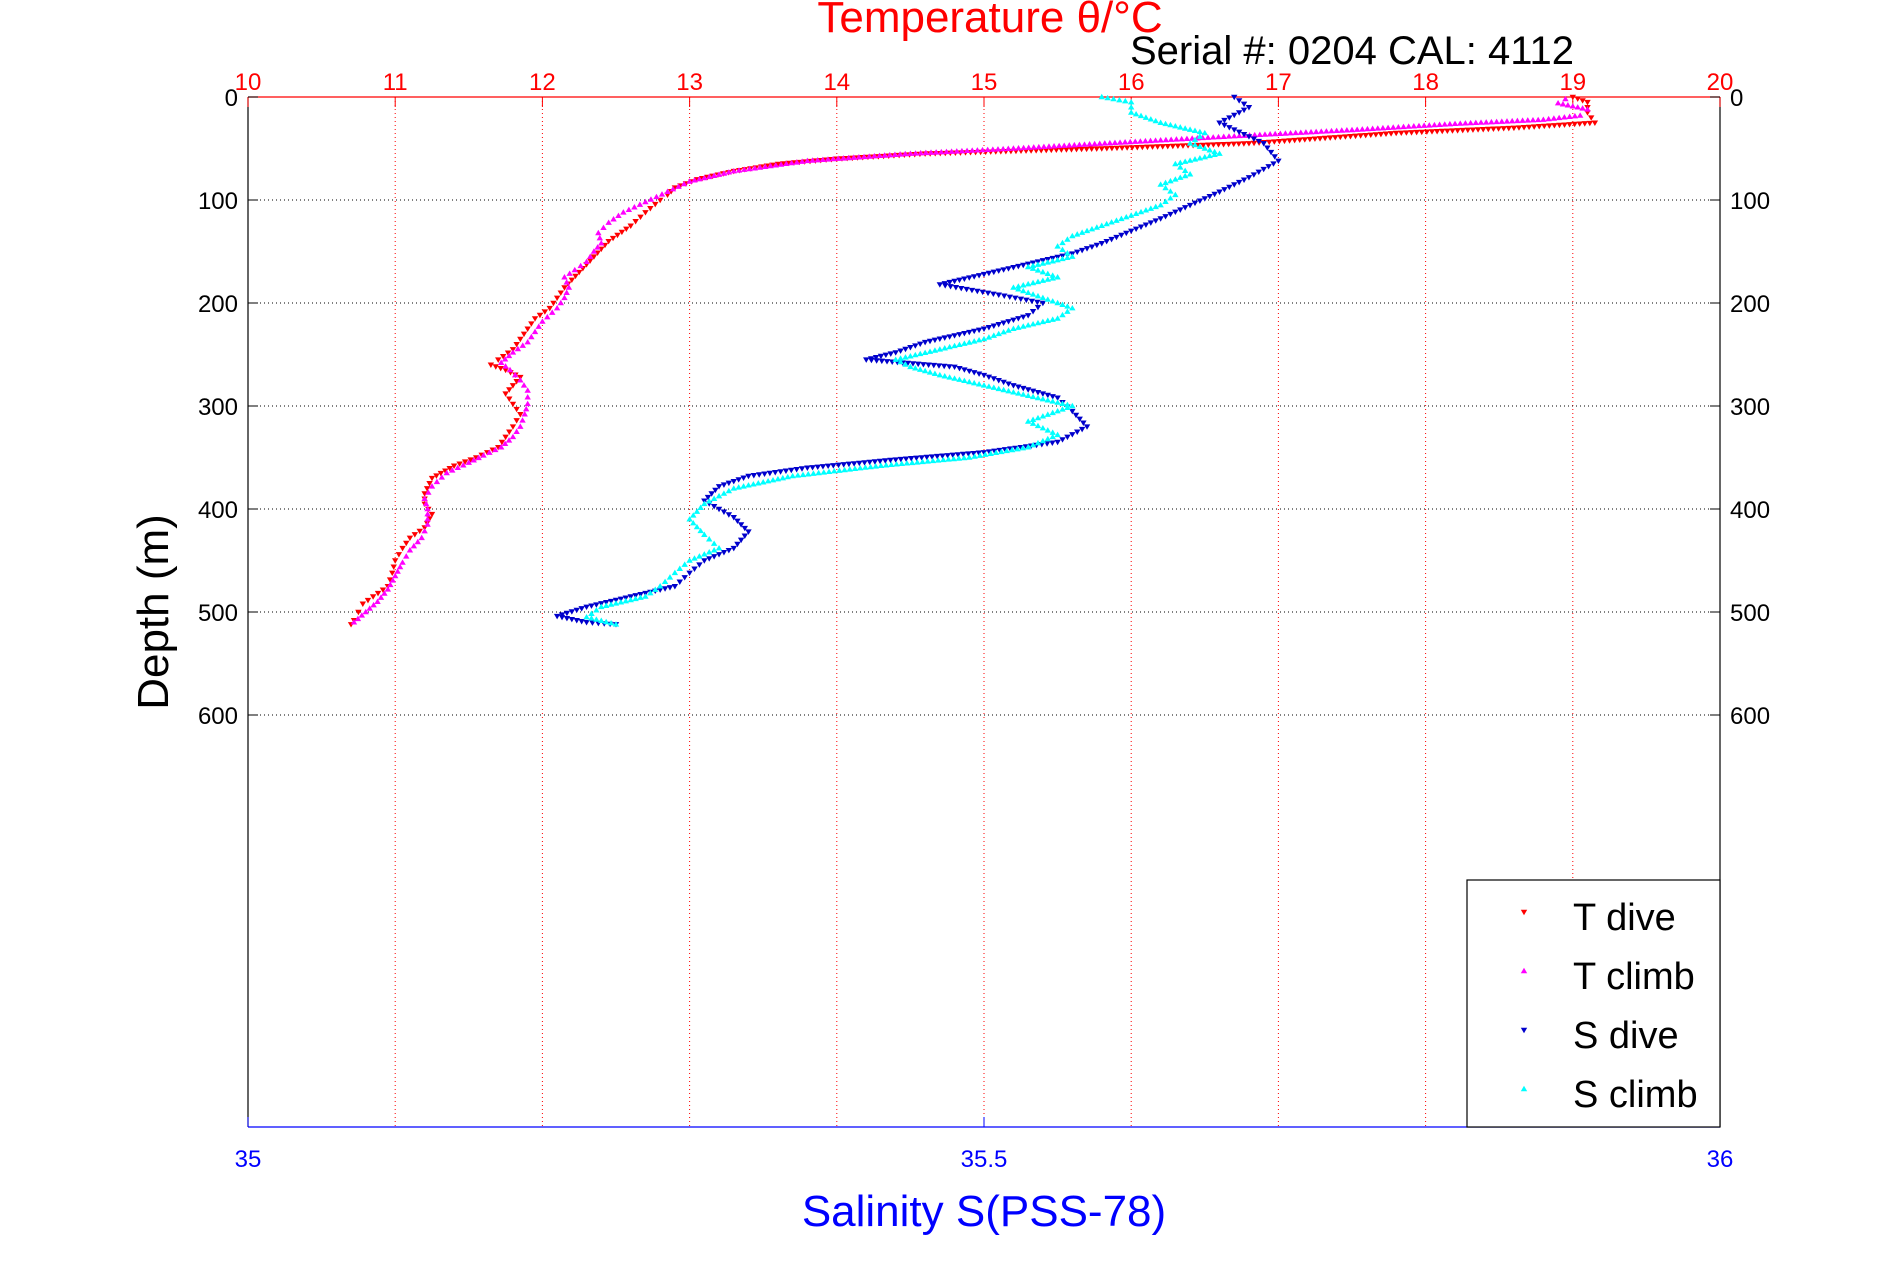  I want to click on depth-tick-label-right: 100, so click(1750, 201).